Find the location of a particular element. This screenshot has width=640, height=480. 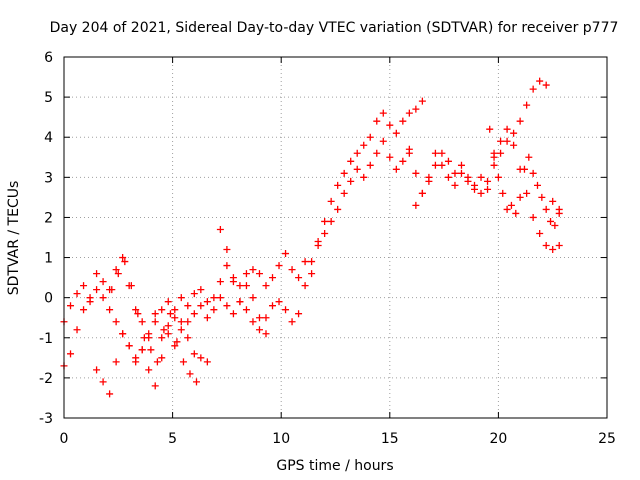

x-tick-label: 15 is located at coordinates (390, 439).